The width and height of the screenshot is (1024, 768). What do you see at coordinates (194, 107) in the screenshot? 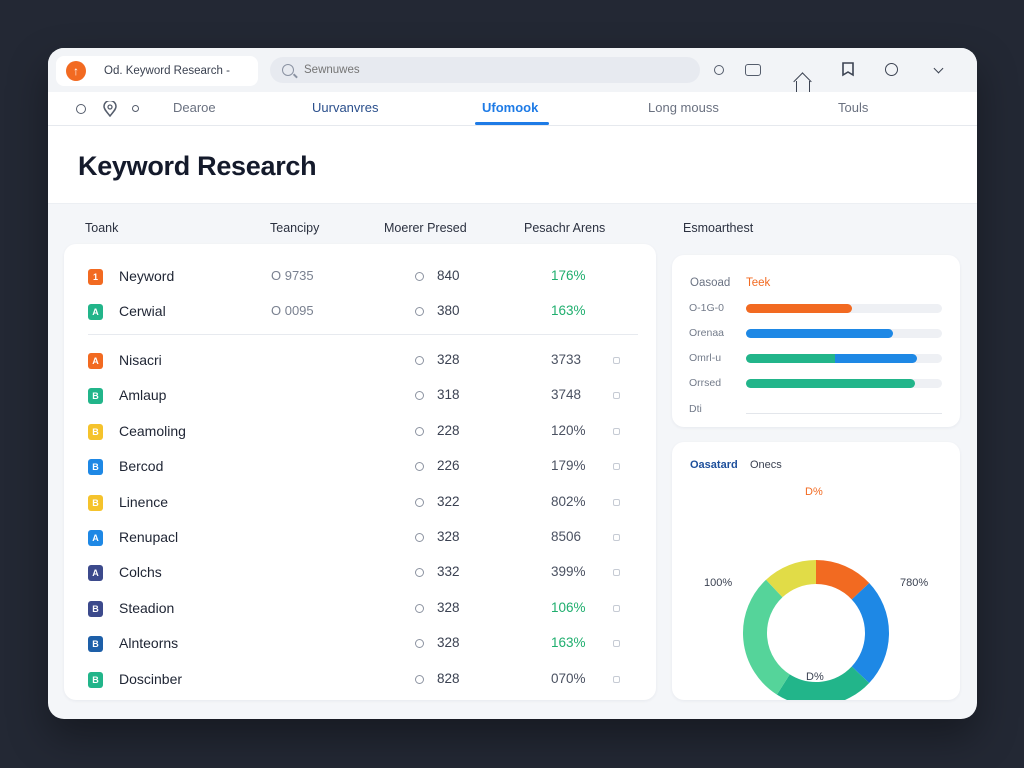
I see `tab-dearoe: Dearoe` at bounding box center [194, 107].